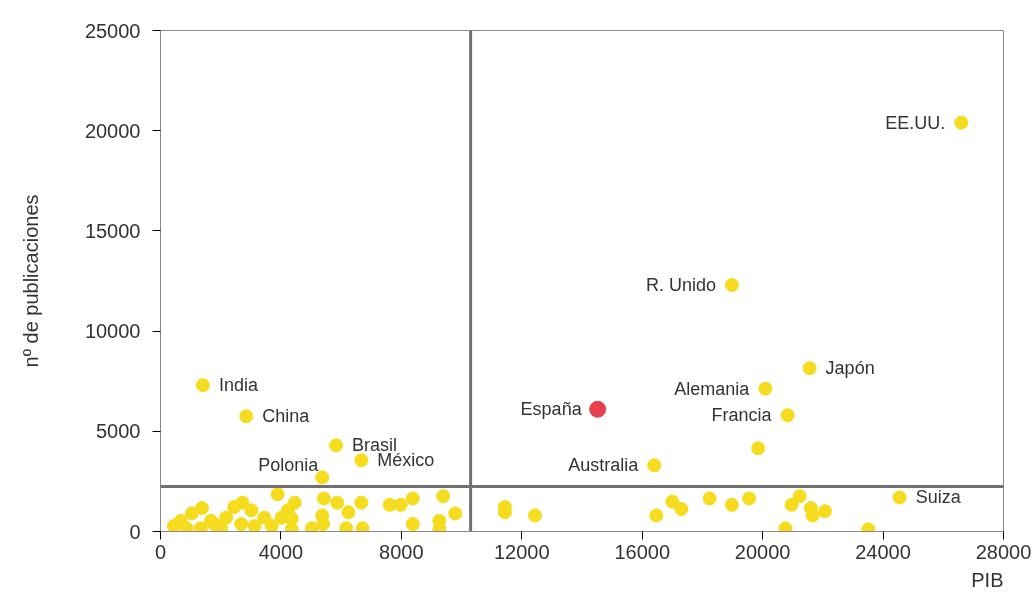  I want to click on annotation: R. Unido, so click(680, 285).